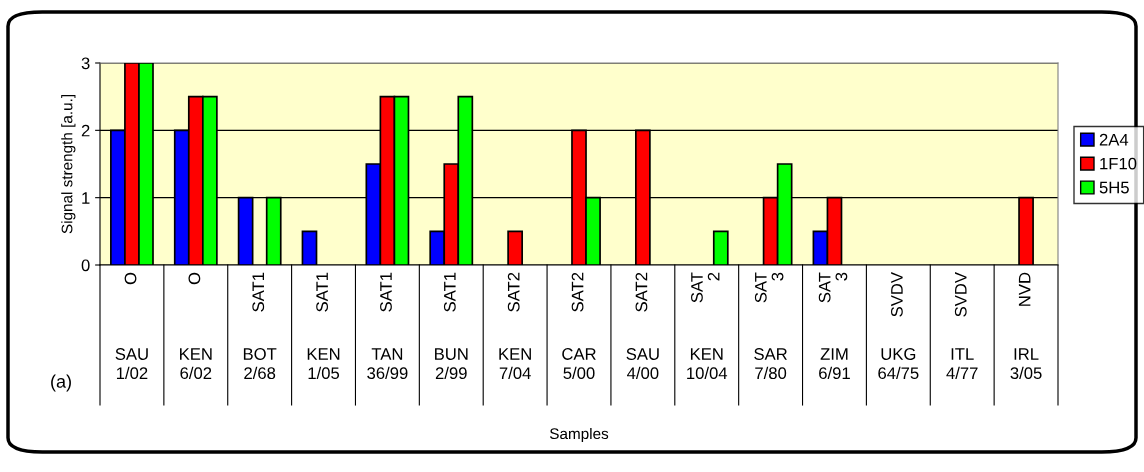 This screenshot has width=1144, height=472. Describe the element at coordinates (579, 435) in the screenshot. I see `x-axis-title: Samples` at that location.